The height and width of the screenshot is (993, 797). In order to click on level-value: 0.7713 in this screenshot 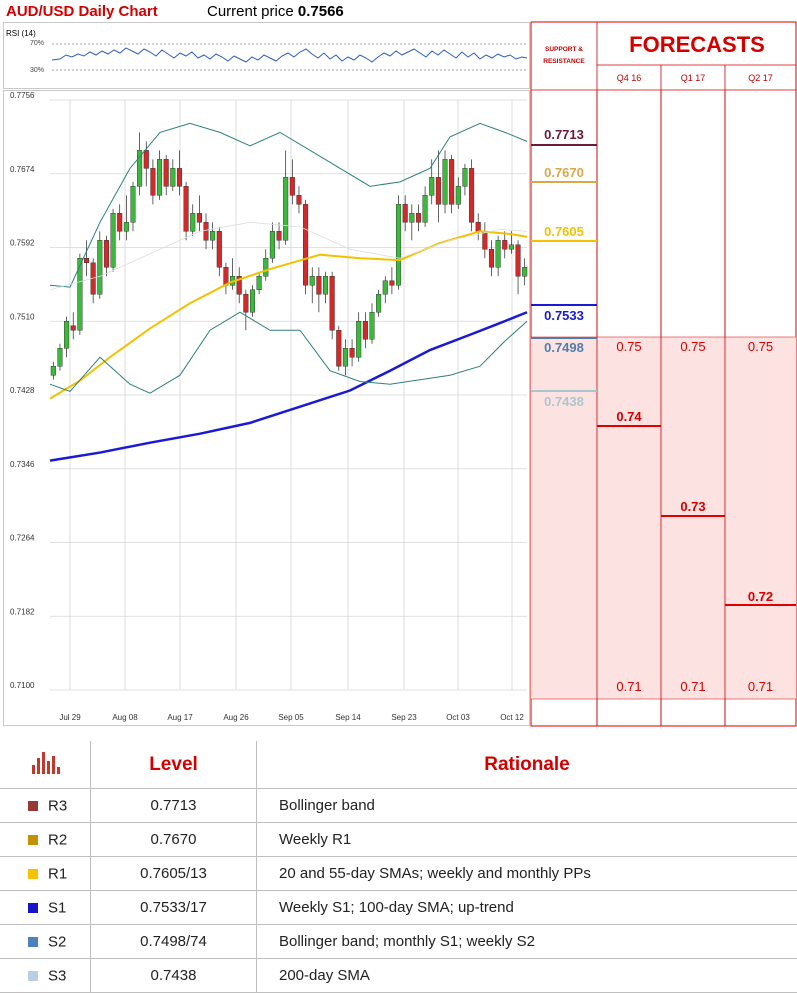, I will do `click(173, 805)`.